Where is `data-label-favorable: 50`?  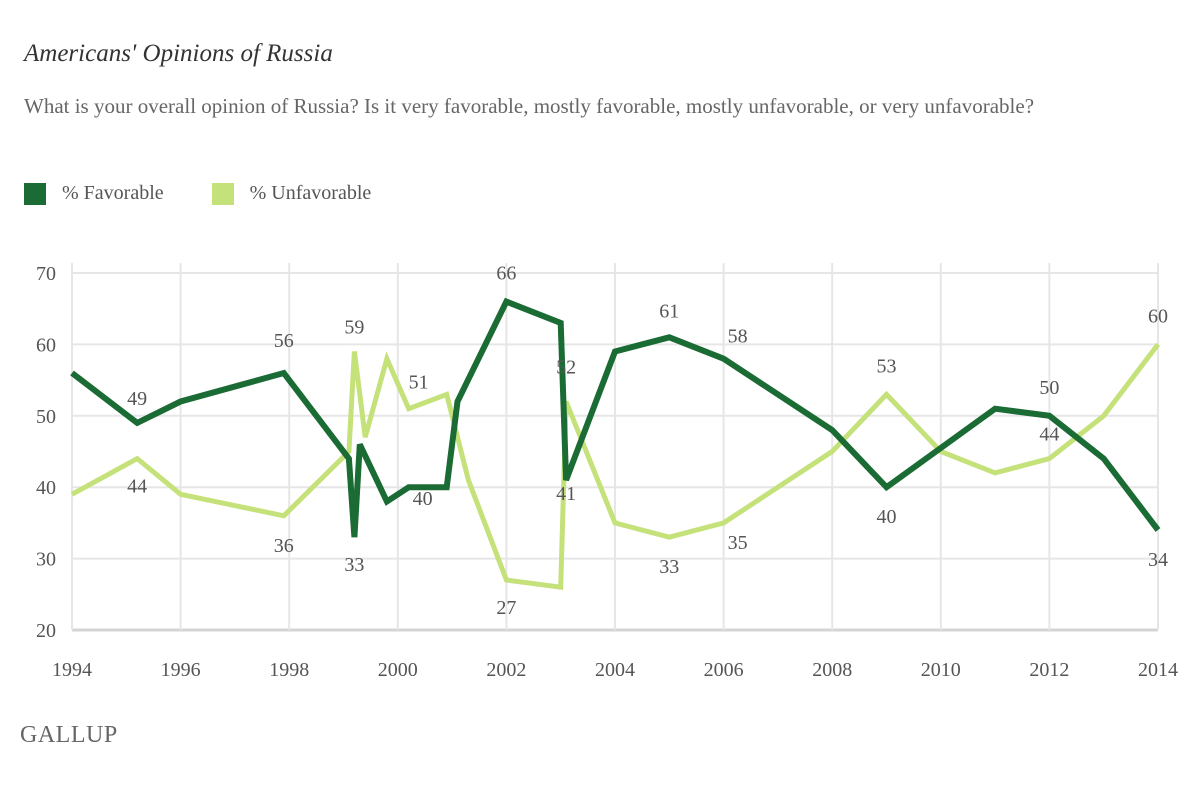
data-label-favorable: 50 is located at coordinates (1049, 388).